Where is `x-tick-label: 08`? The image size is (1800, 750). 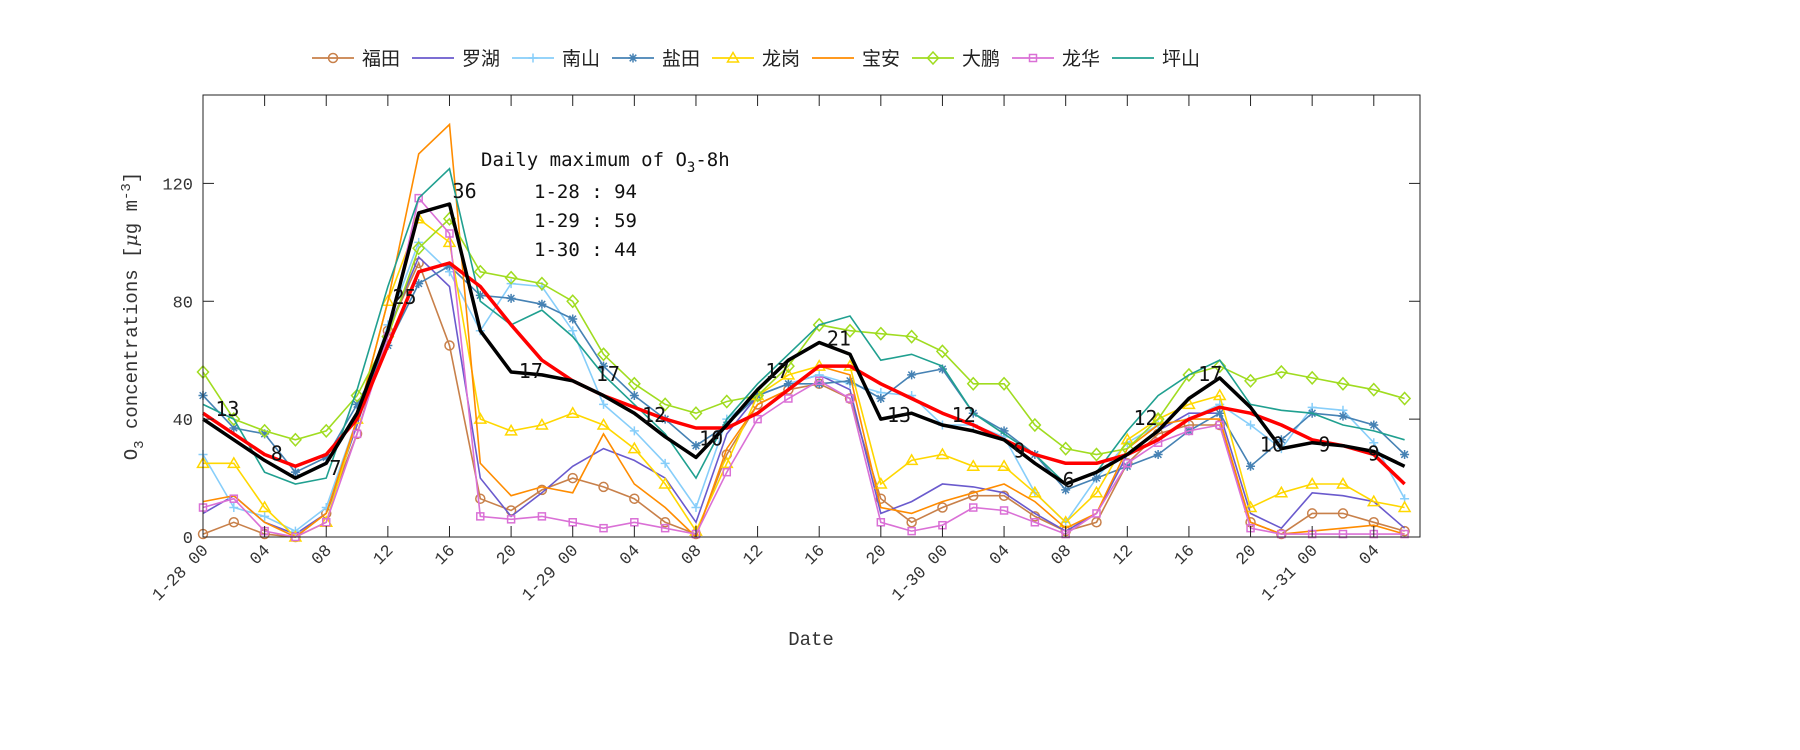 x-tick-label: 08 is located at coordinates (323, 556).